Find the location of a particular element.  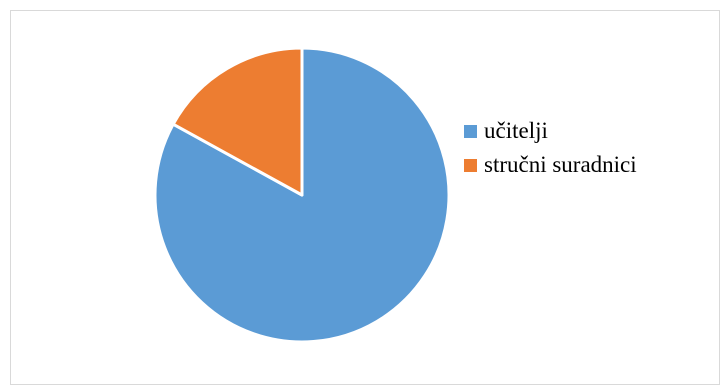

legend-label-ucitelji: učitelji is located at coordinates (516, 130).